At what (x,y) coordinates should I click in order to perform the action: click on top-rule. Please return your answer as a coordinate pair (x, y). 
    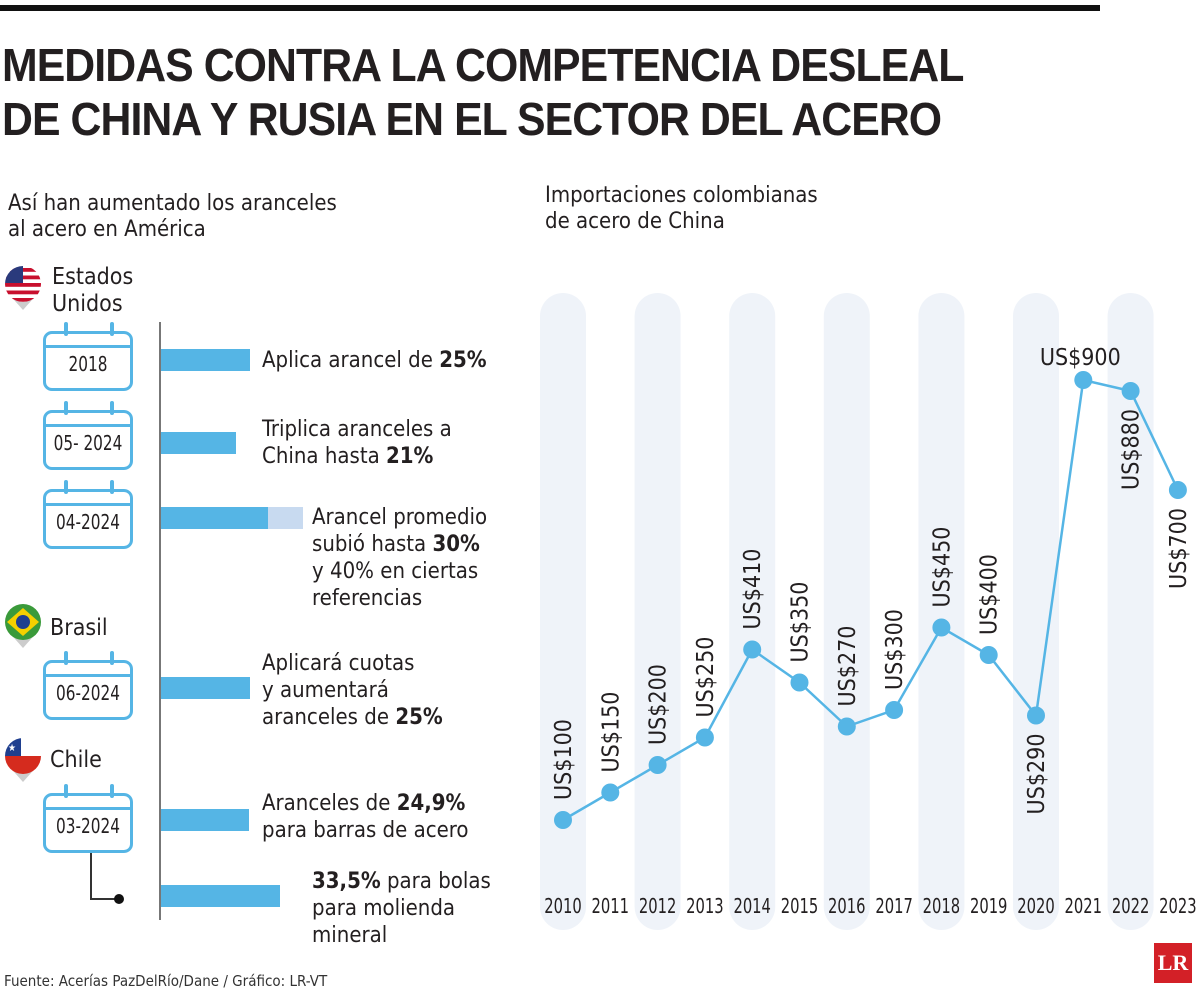
    Looking at the image, I should click on (550, 8).